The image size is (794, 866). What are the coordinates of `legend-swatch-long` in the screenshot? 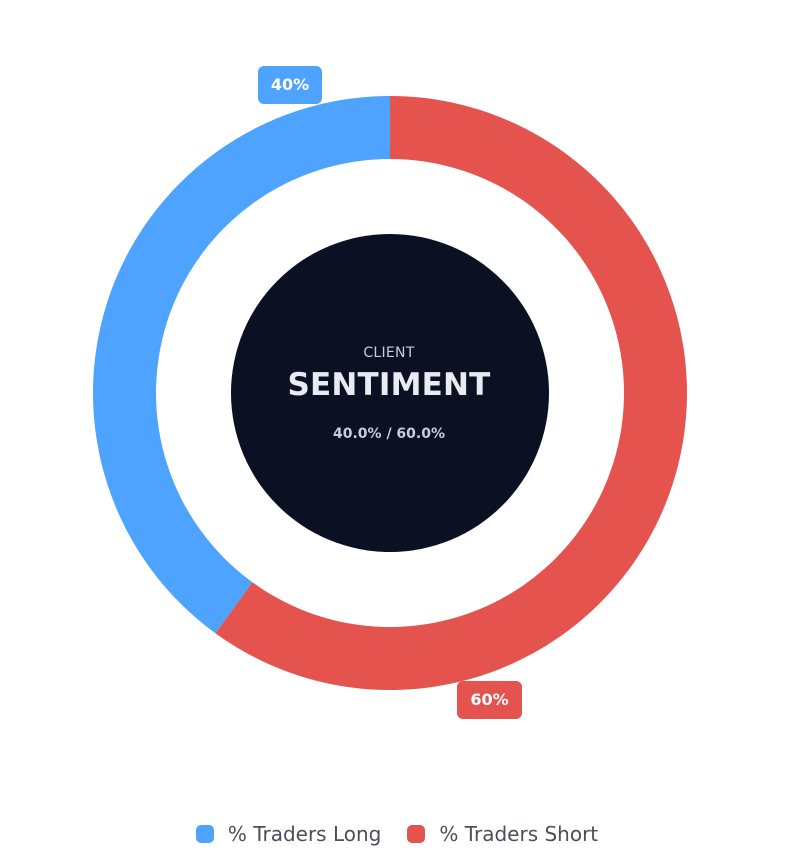 It's located at (204, 834).